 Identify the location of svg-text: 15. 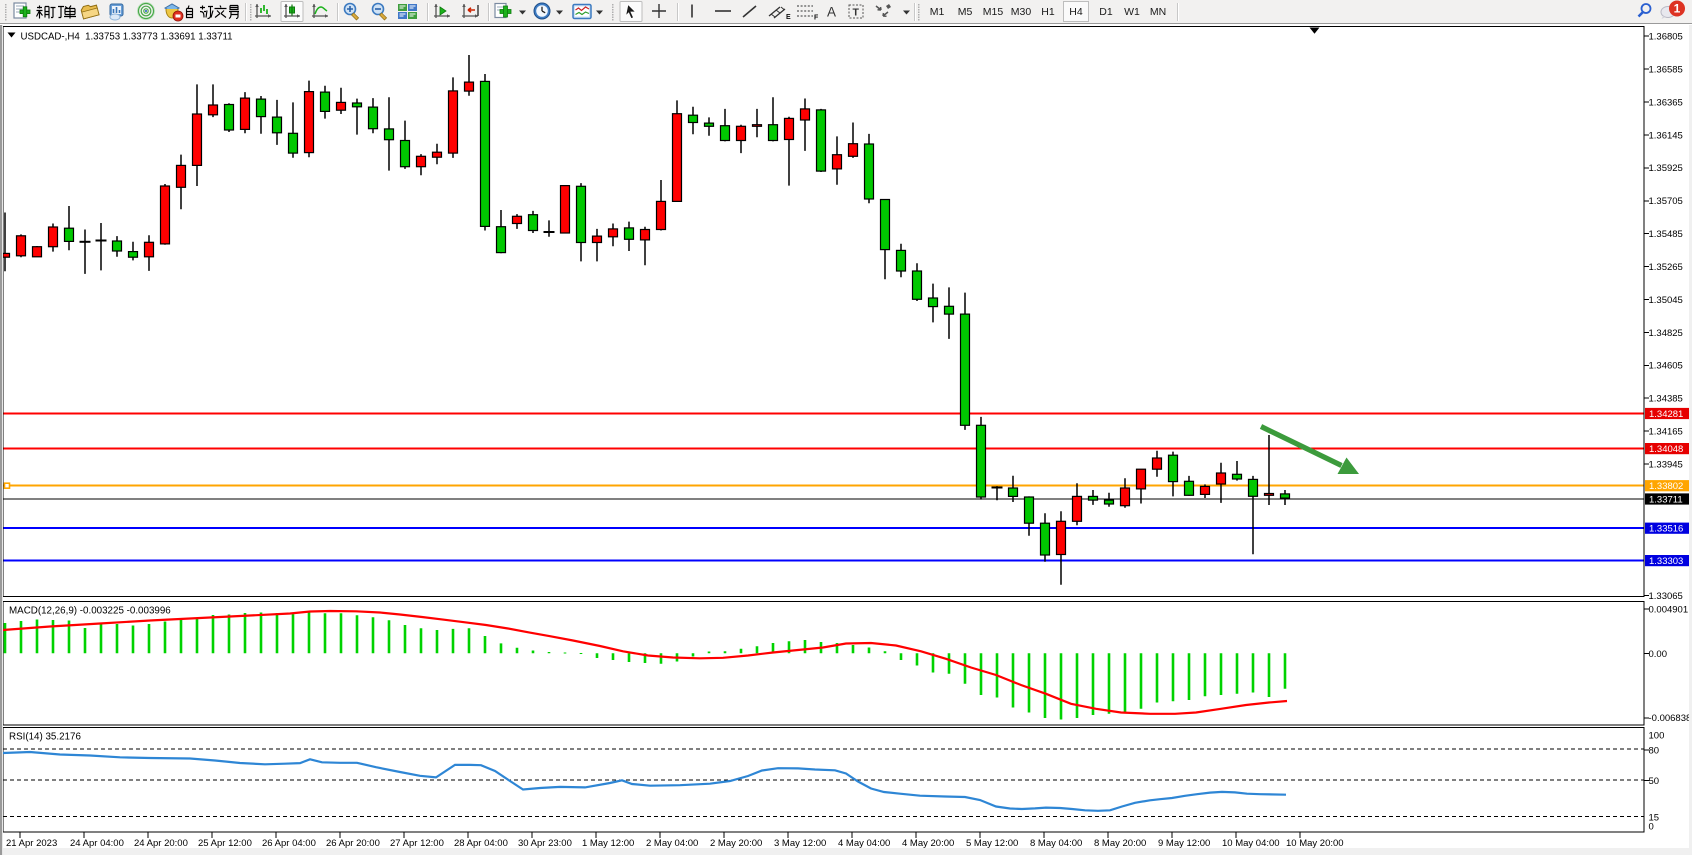
(1654, 817).